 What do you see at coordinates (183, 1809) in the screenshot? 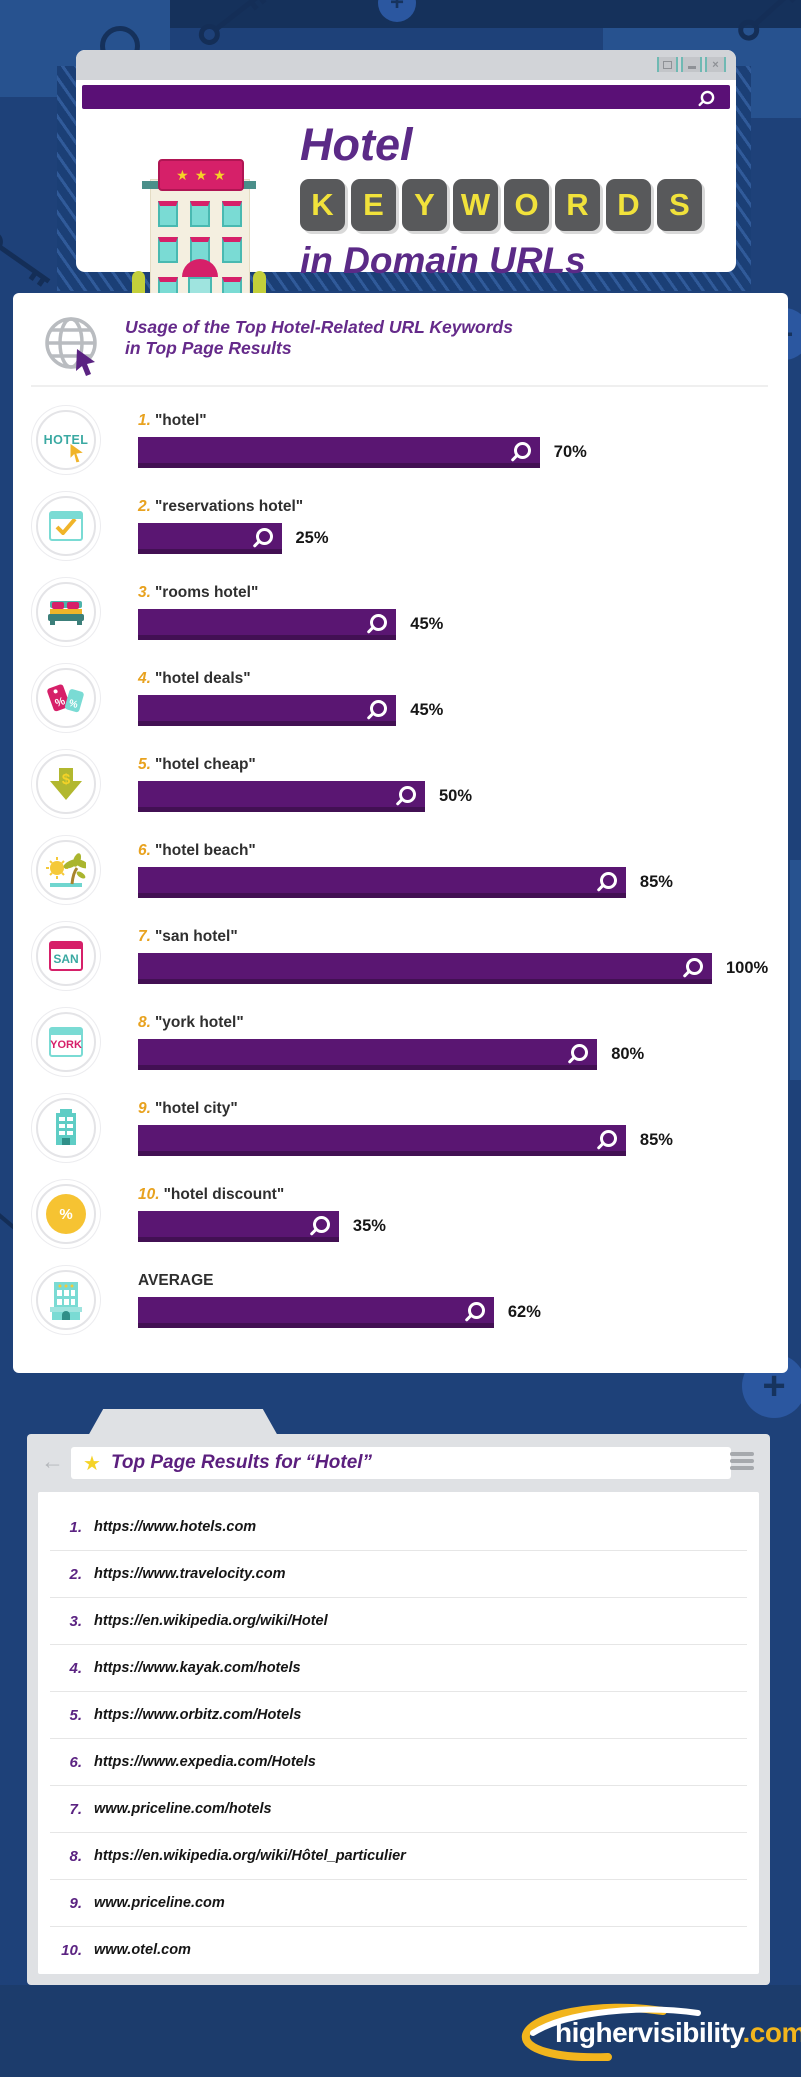
I see `result-url-link: www.priceline.com/hotels` at bounding box center [183, 1809].